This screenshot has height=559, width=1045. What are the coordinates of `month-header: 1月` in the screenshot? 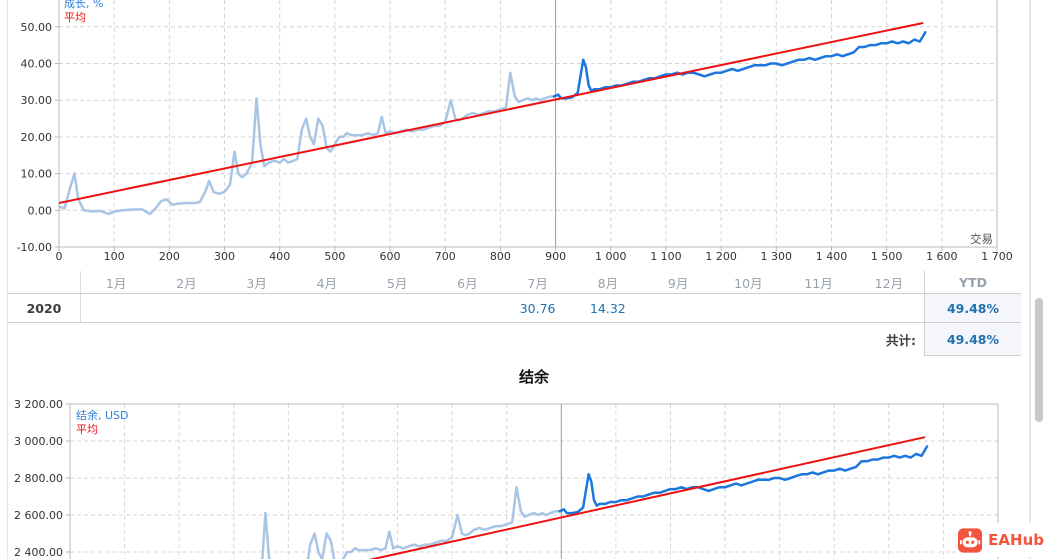 It's located at (116, 283).